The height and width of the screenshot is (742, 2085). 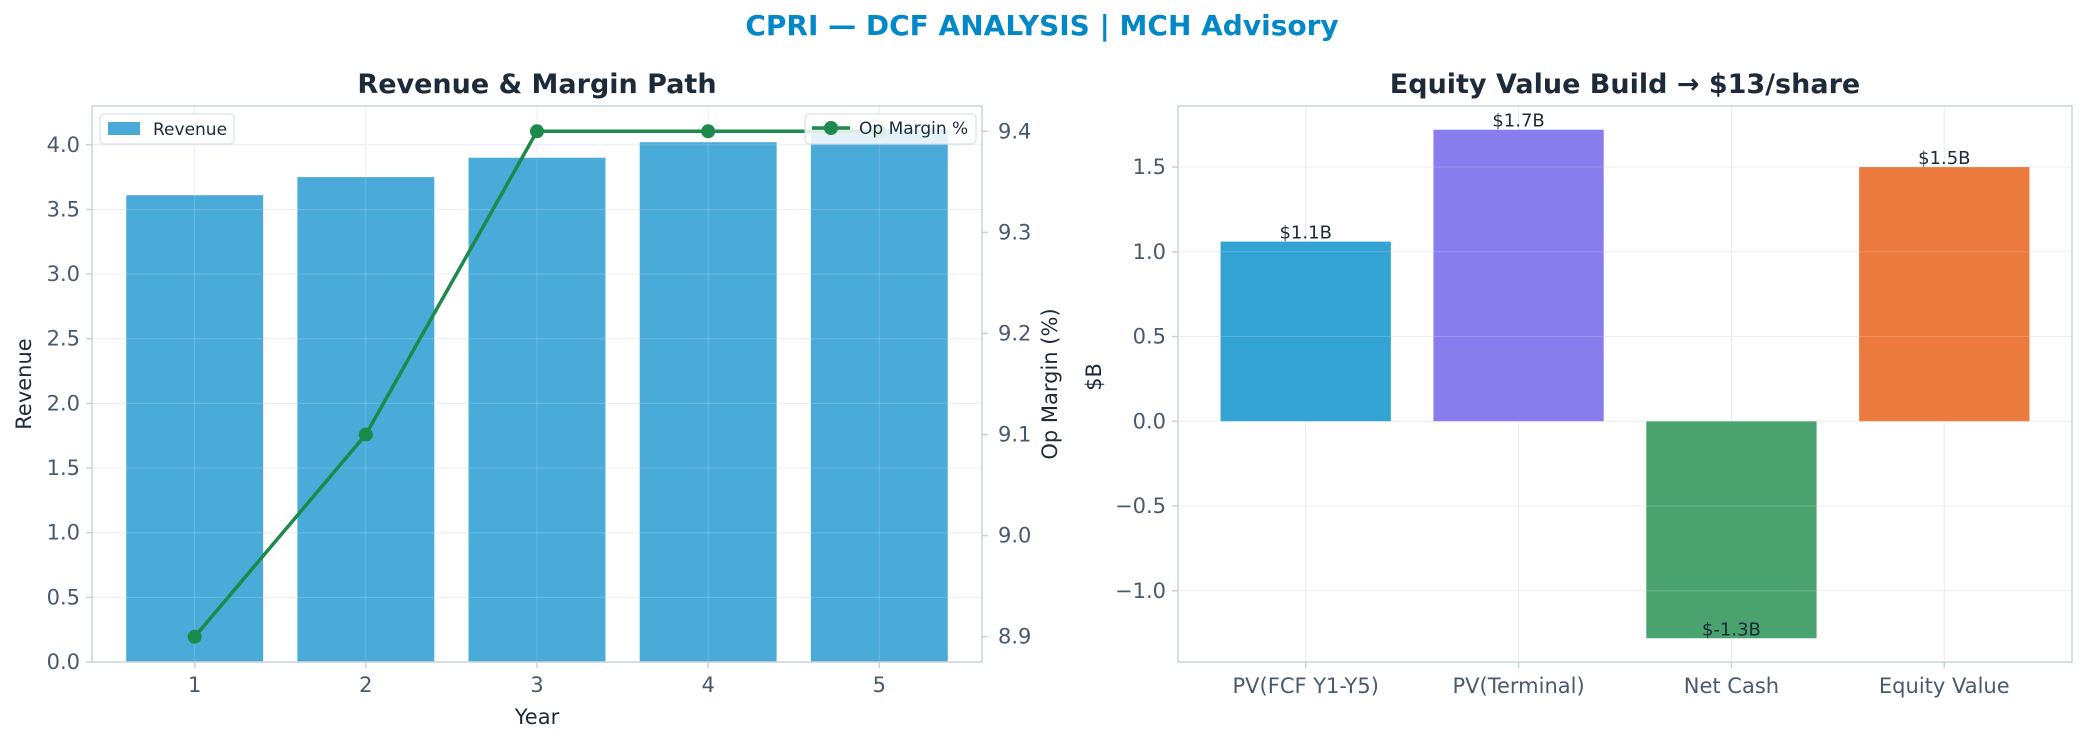 I want to click on bar-data-label: $-1.3B, so click(x=1731, y=629).